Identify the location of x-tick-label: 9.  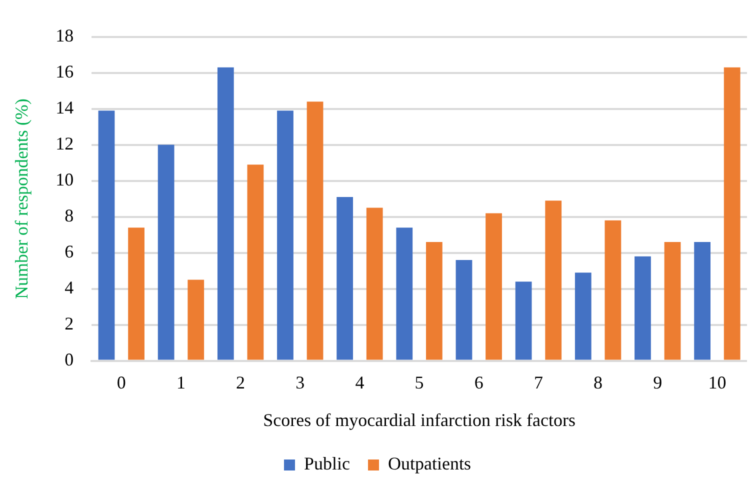
(657, 382).